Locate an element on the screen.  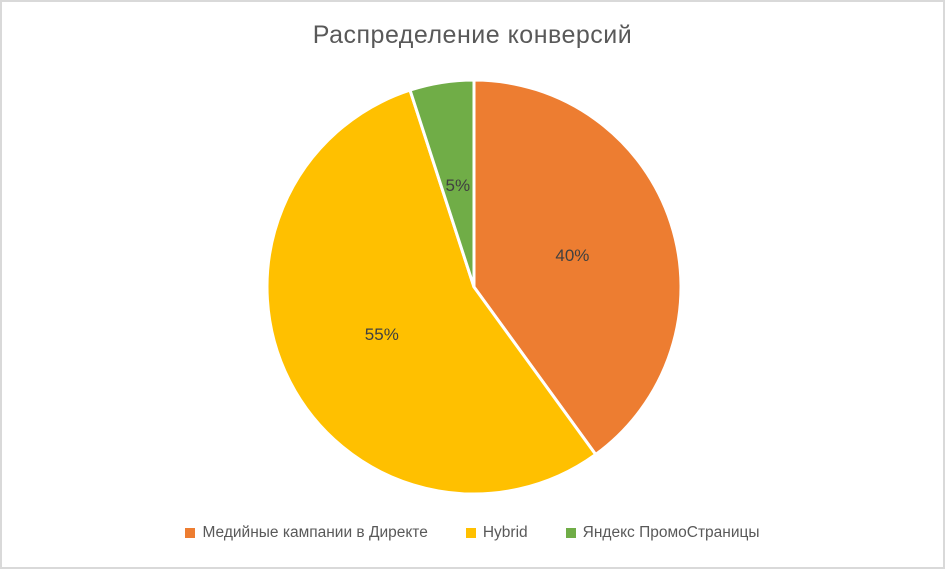
chart-title: Распределение конверсий is located at coordinates (472, 35).